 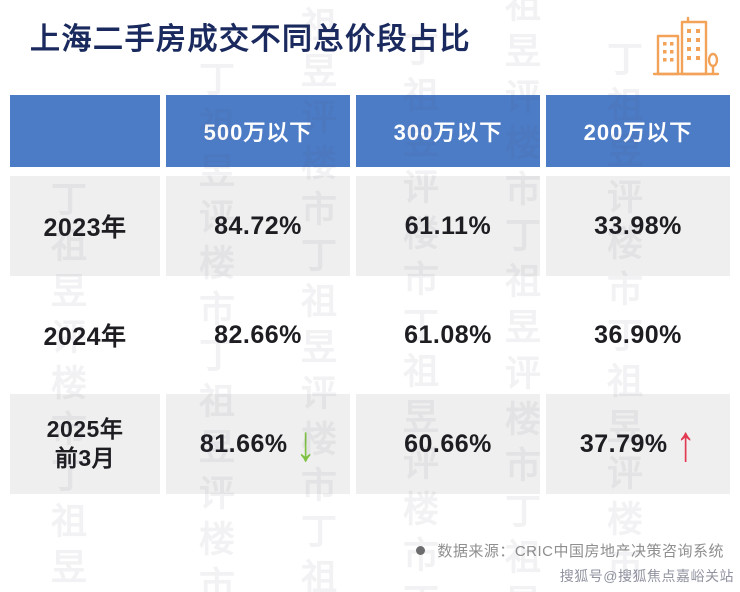 What do you see at coordinates (580, 551) in the screenshot?
I see `data-source-text: 数据来源：CRIC中国房地产决策咨询系统` at bounding box center [580, 551].